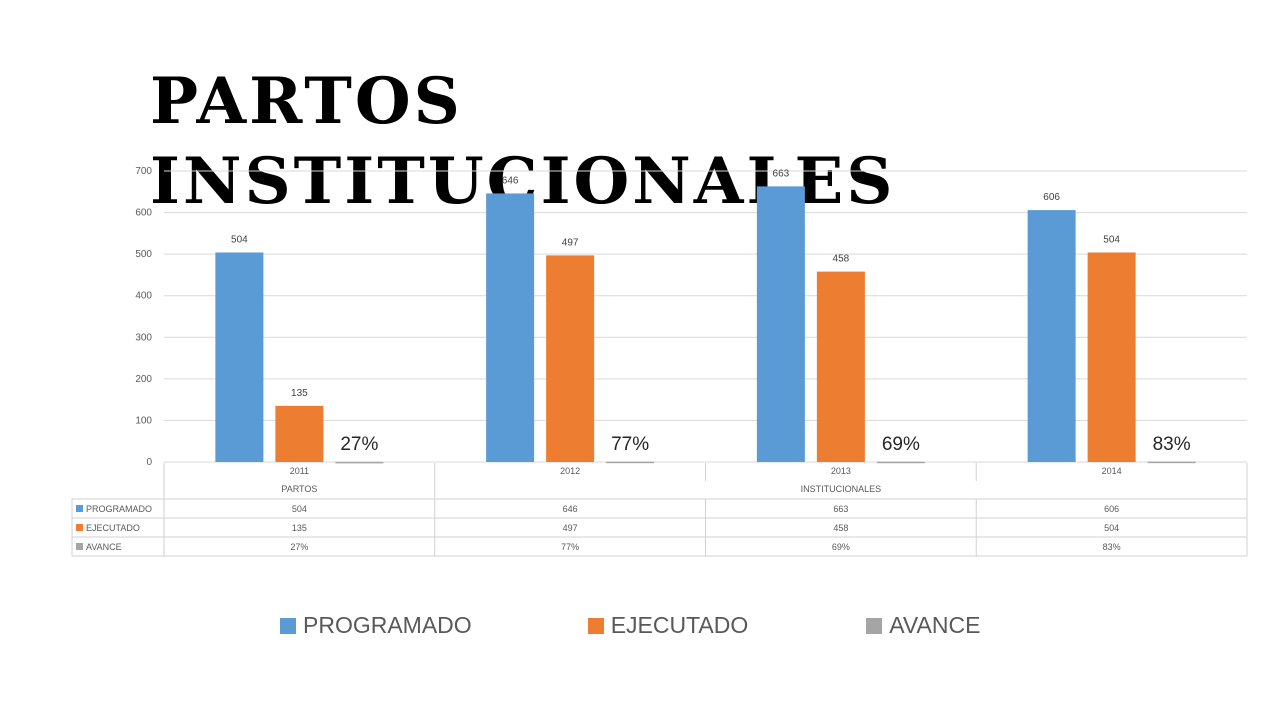 Image resolution: width=1280 pixels, height=720 pixels. What do you see at coordinates (149, 462) in the screenshot?
I see `y-tick-label: 0` at bounding box center [149, 462].